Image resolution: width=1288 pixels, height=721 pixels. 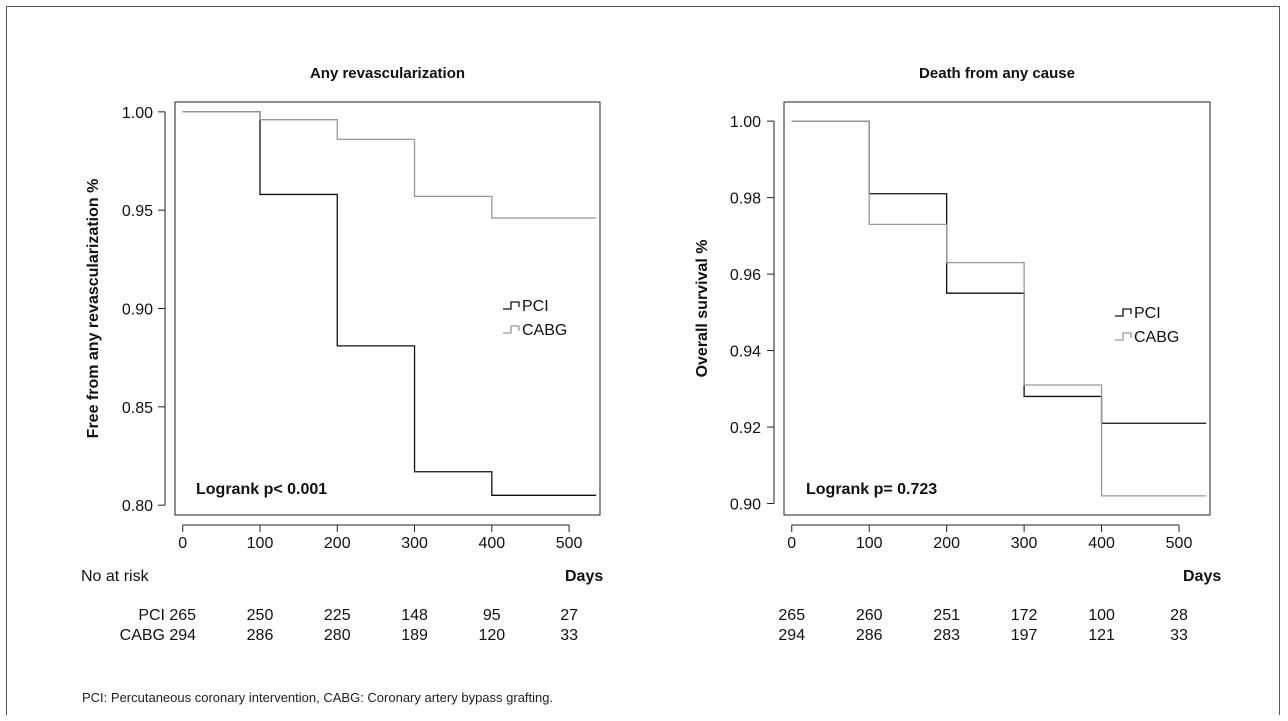 What do you see at coordinates (745, 428) in the screenshot?
I see `y-tick-label: 0.92` at bounding box center [745, 428].